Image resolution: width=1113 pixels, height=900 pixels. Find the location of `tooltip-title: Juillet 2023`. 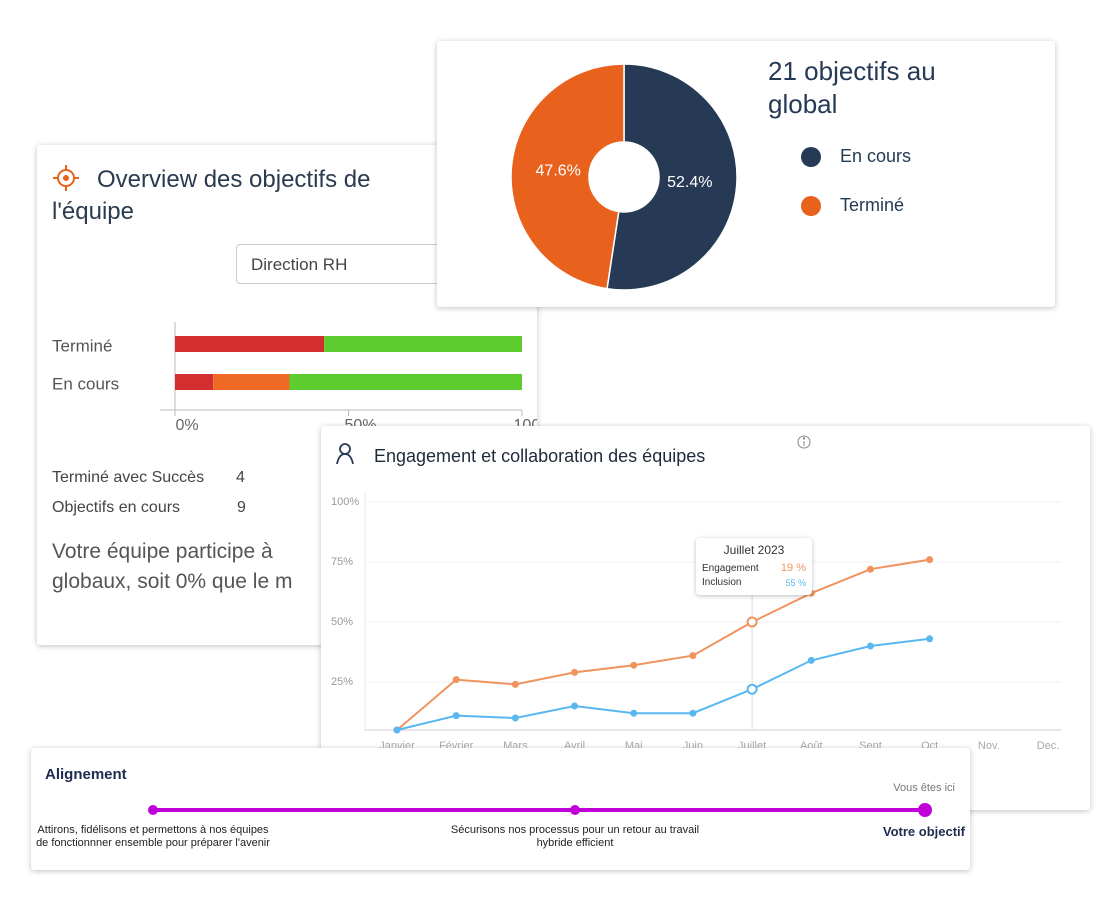

tooltip-title: Juillet 2023 is located at coordinates (754, 550).